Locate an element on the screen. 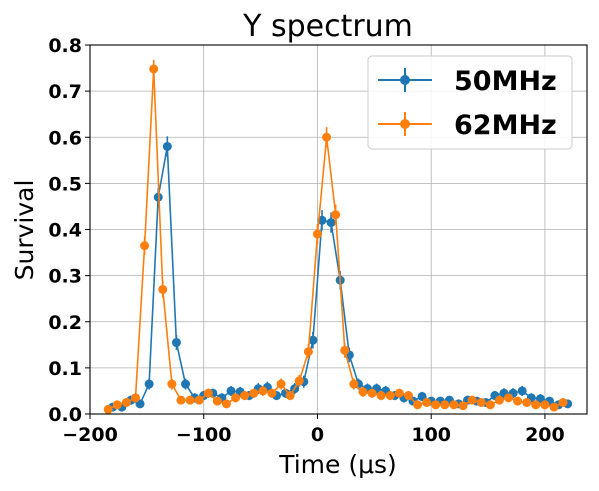 The height and width of the screenshot is (491, 599). chart-title: Y spectrum is located at coordinates (327, 26).